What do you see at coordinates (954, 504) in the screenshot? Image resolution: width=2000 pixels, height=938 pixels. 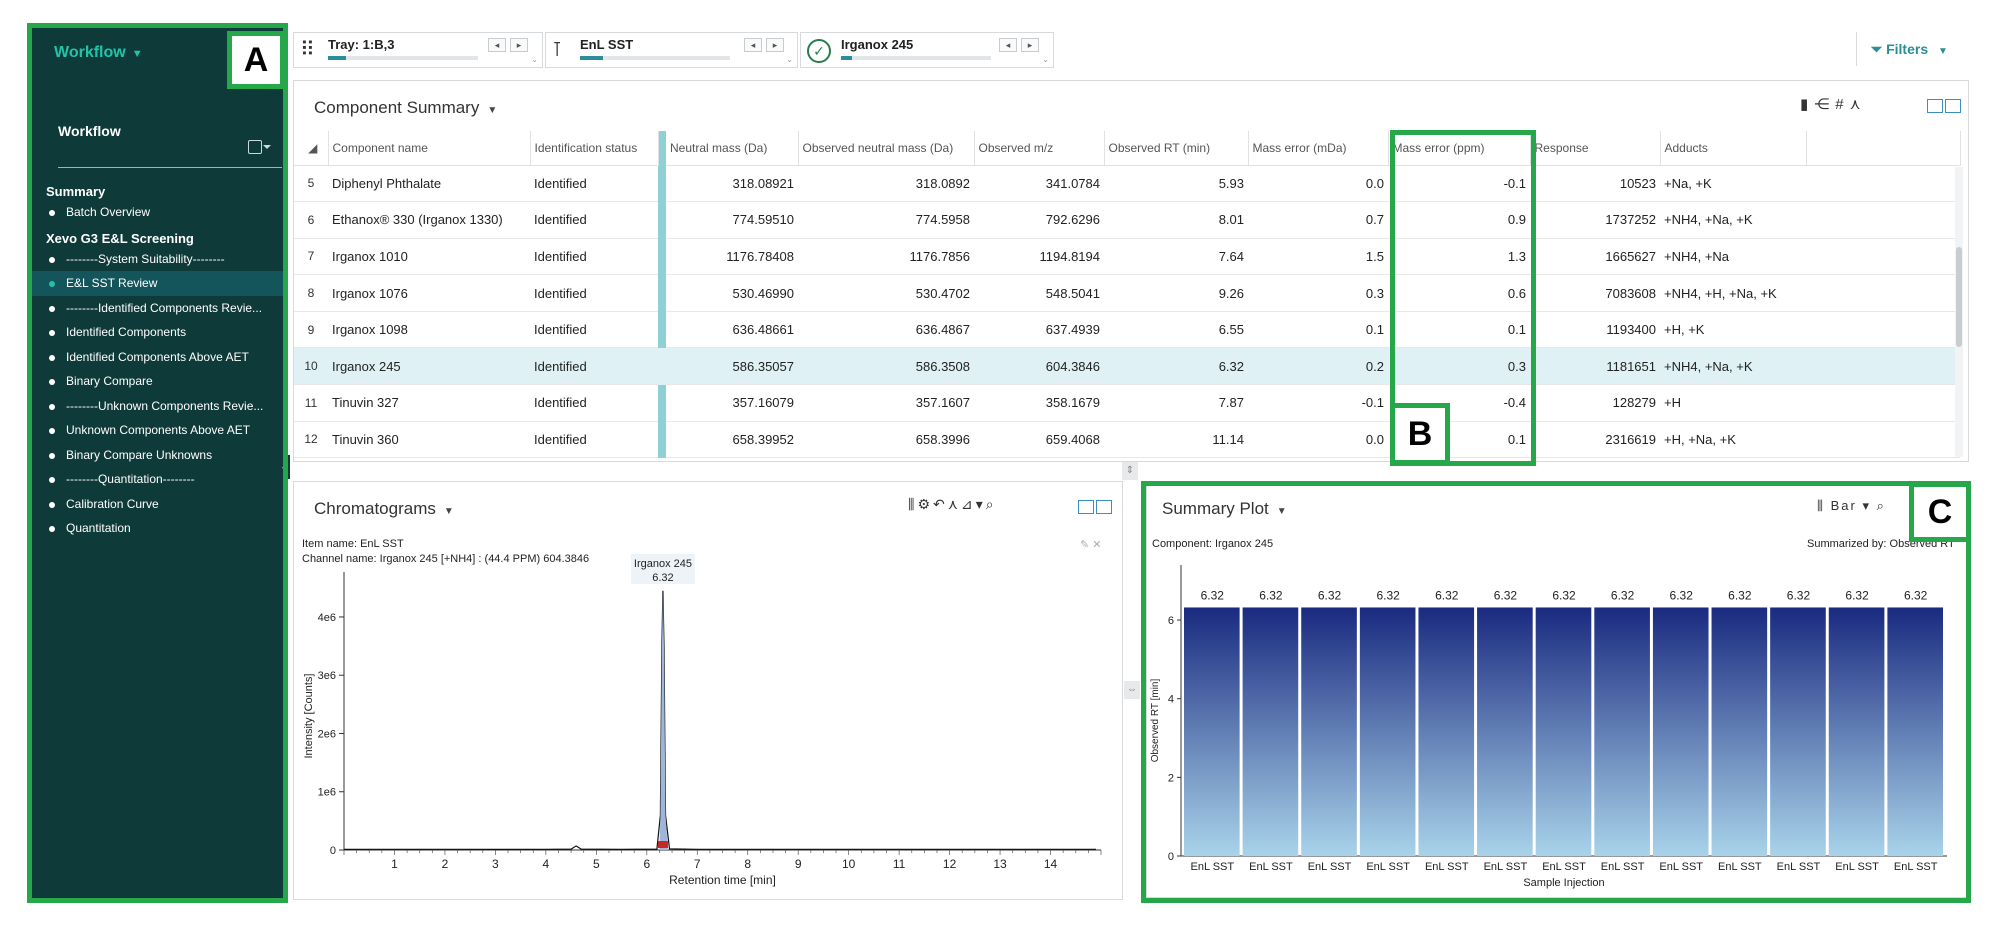 I see `peak-icon: ⋏` at bounding box center [954, 504].